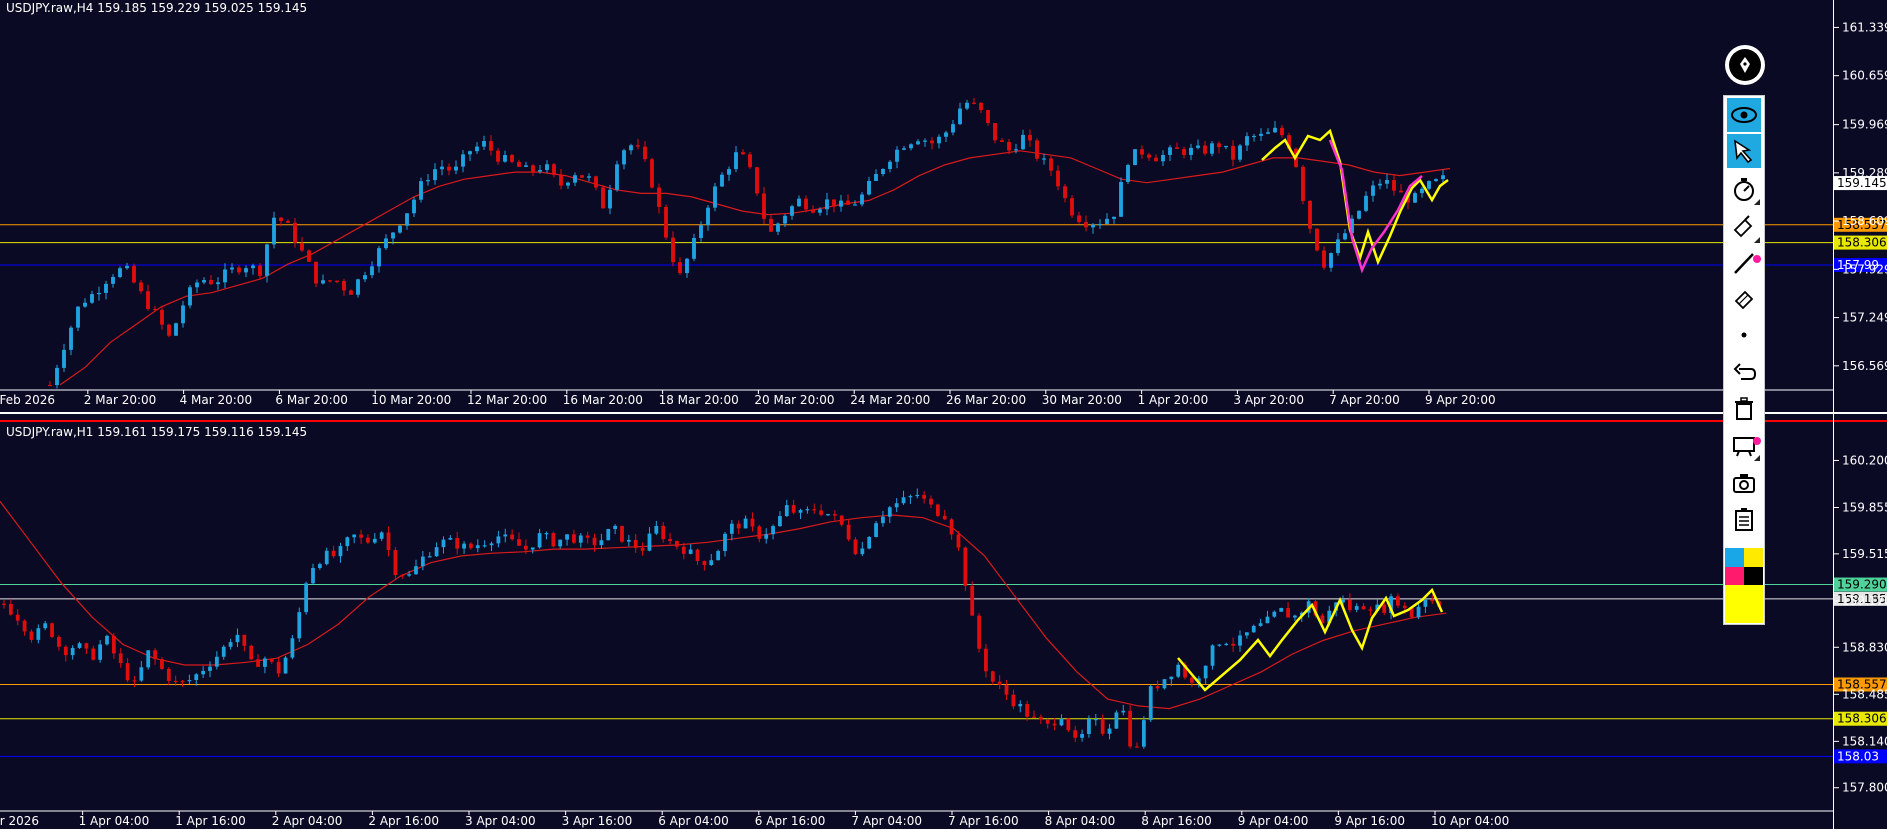 The height and width of the screenshot is (829, 1887). I want to click on color-swatch-selected-yellow, so click(1744, 604).